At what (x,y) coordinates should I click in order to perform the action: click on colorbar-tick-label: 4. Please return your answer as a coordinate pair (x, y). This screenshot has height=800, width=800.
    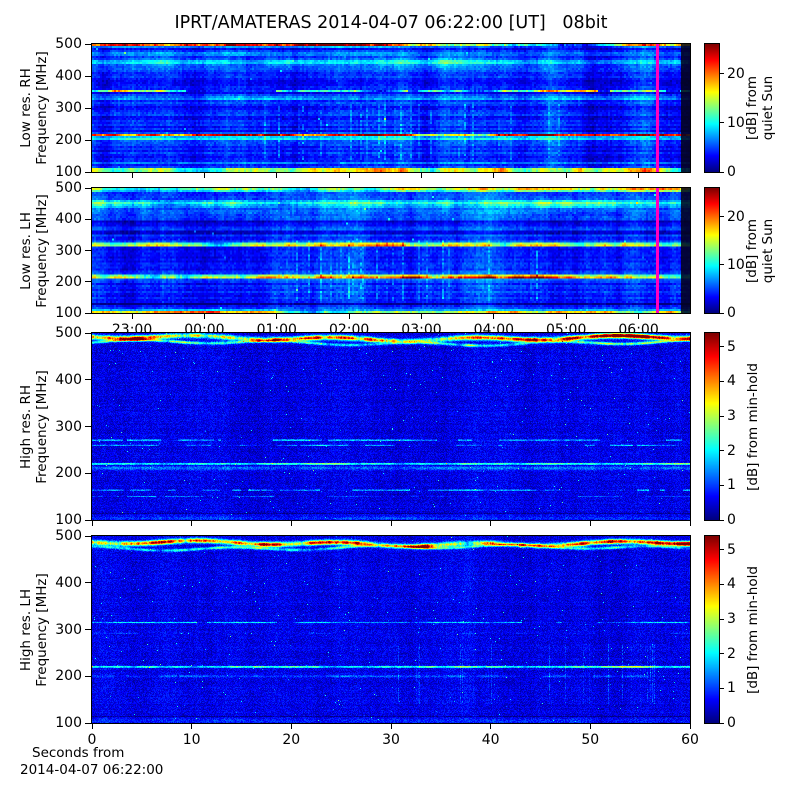
    Looking at the image, I should click on (731, 584).